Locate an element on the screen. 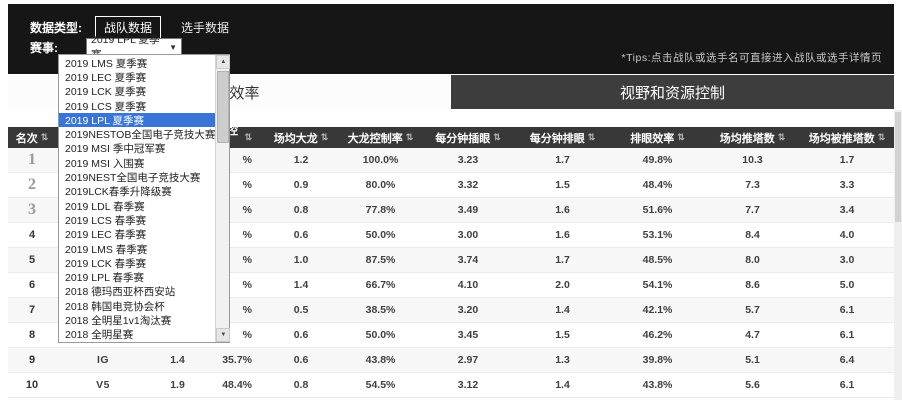  column-header: 名次 ⇅ is located at coordinates (32, 137).